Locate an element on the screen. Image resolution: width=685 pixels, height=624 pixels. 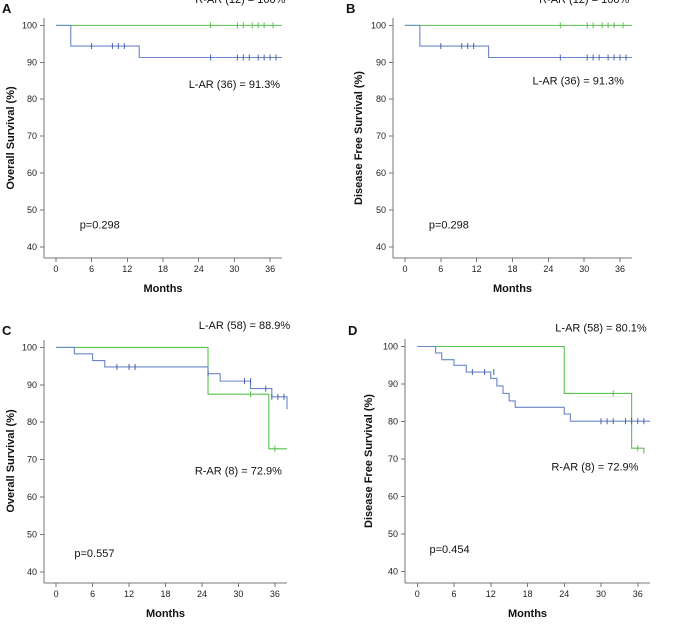
l-ar-label: L-AR (58) = 88.9% is located at coordinates (245, 326).